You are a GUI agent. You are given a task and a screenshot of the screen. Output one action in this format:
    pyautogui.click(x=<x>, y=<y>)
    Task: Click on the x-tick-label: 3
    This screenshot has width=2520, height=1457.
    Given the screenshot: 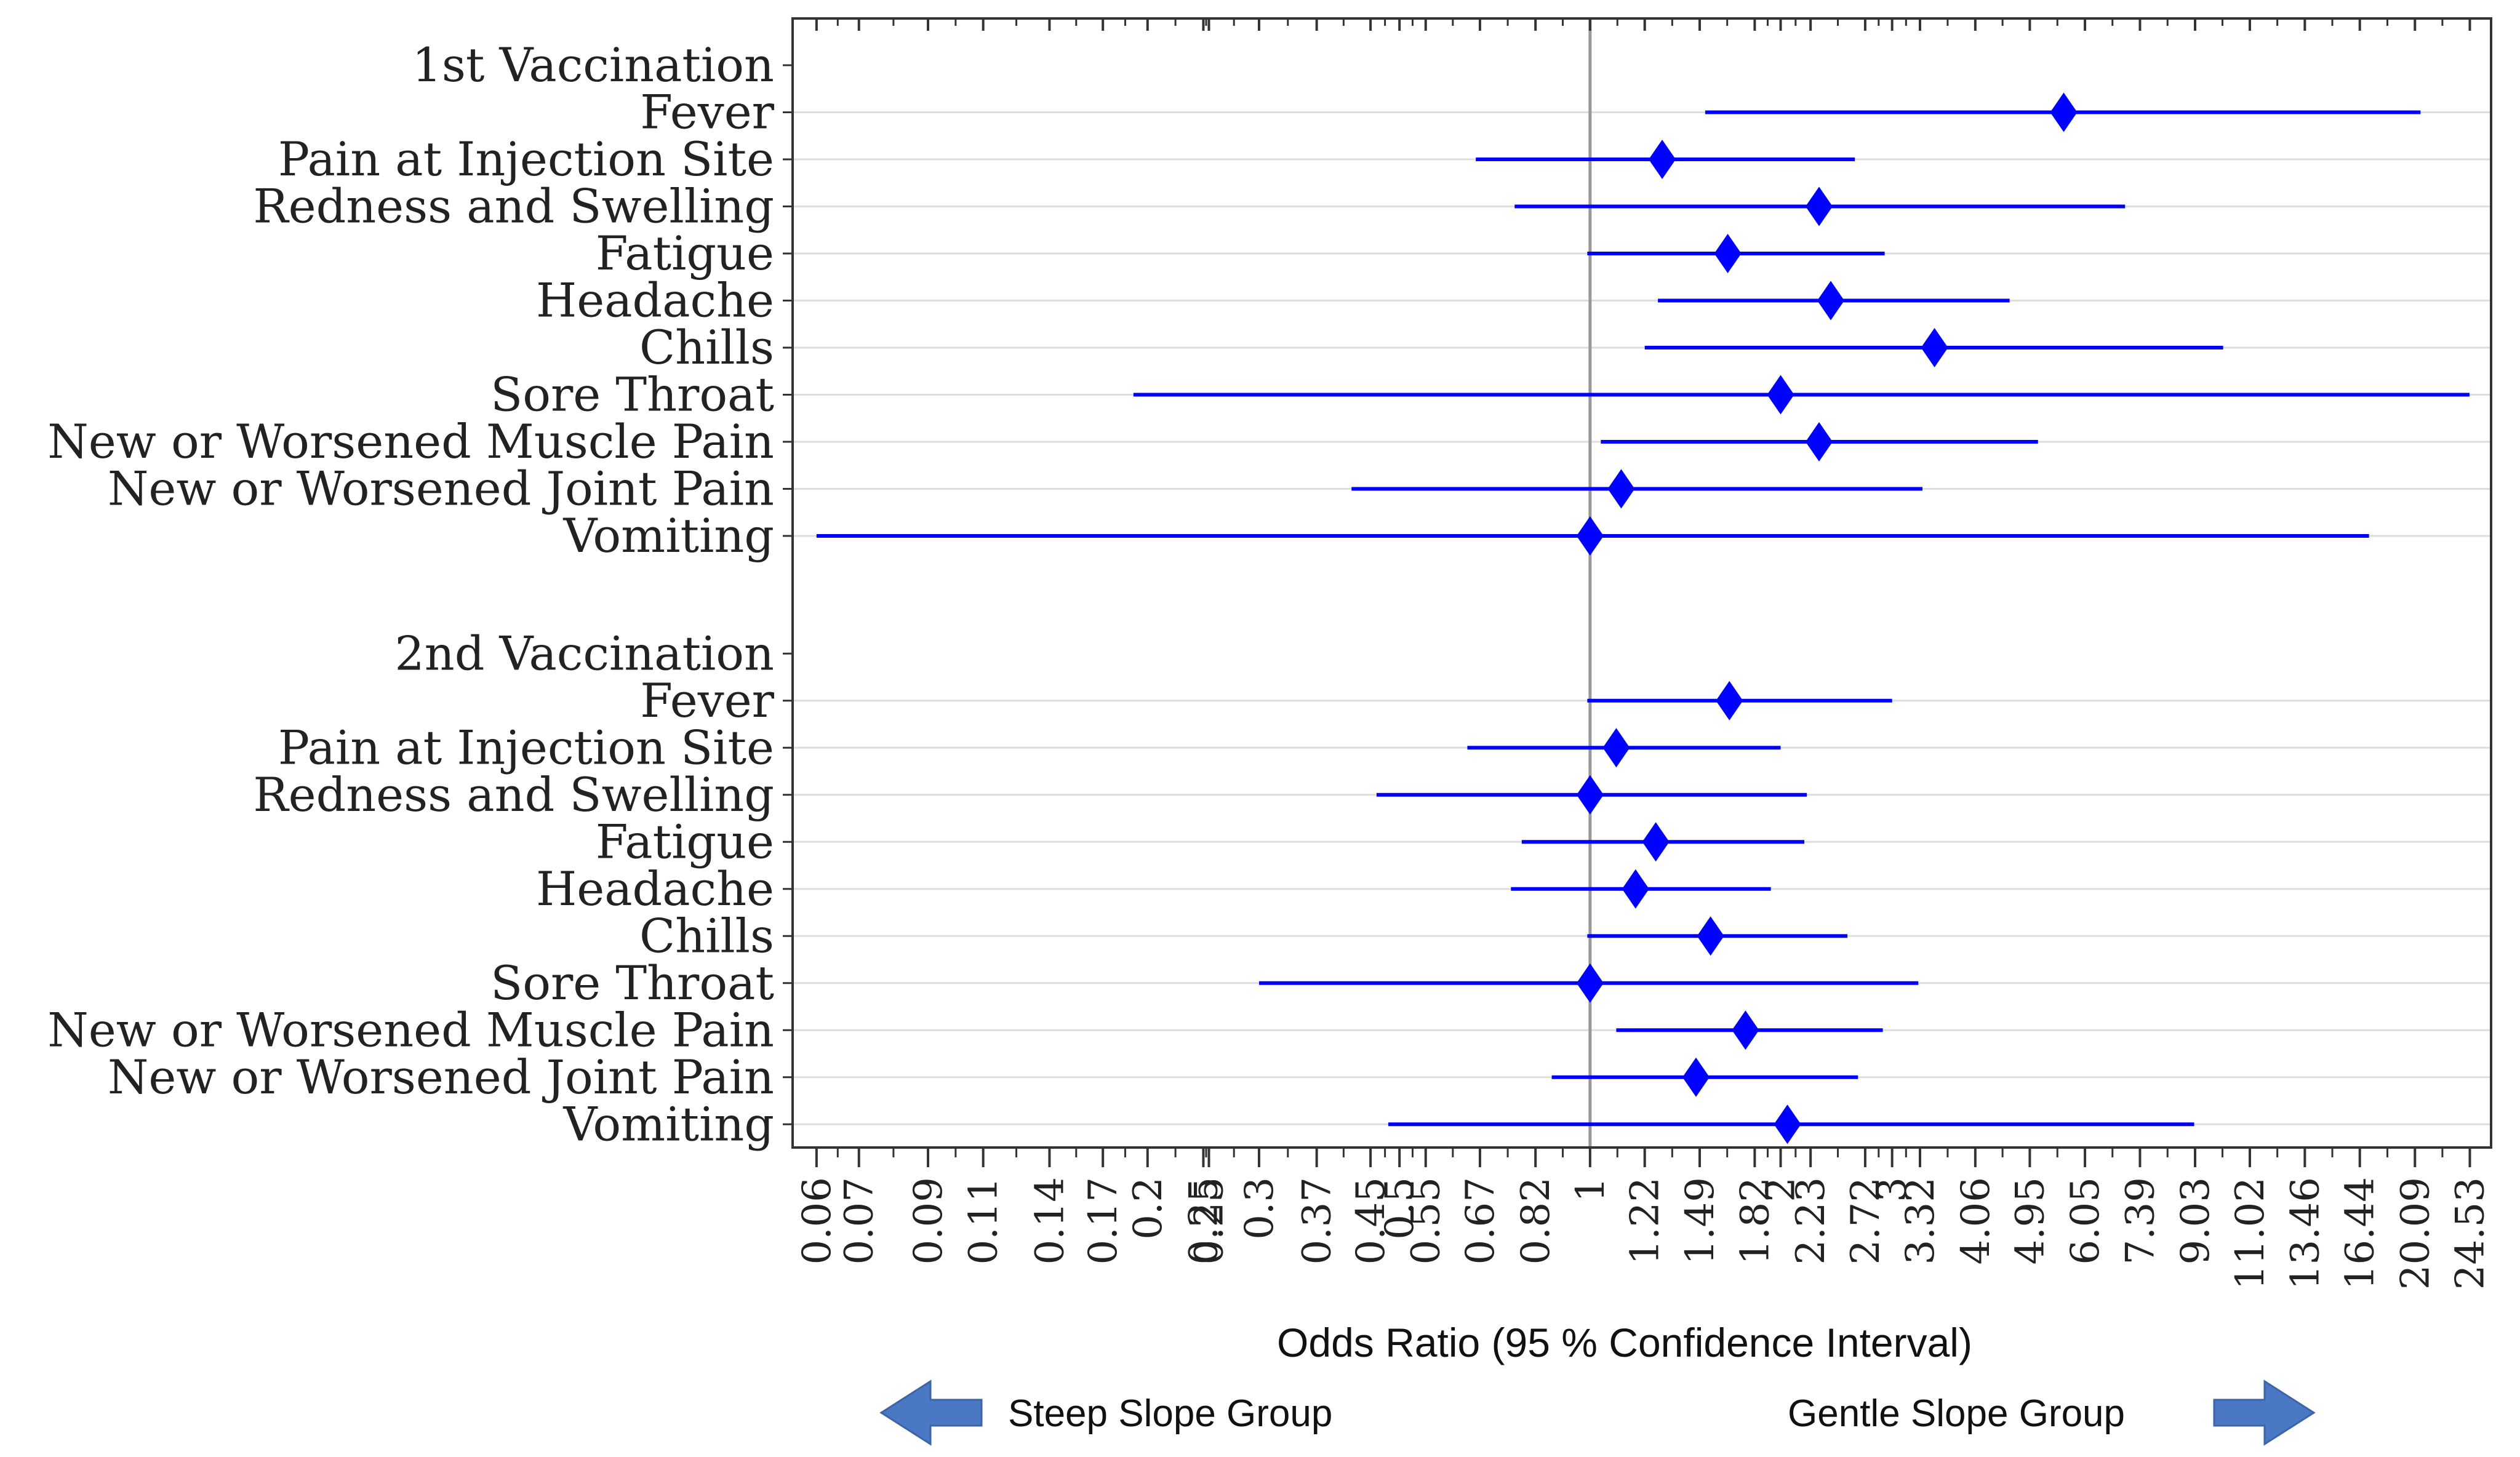 What is the action you would take?
    pyautogui.click(x=1893, y=1189)
    